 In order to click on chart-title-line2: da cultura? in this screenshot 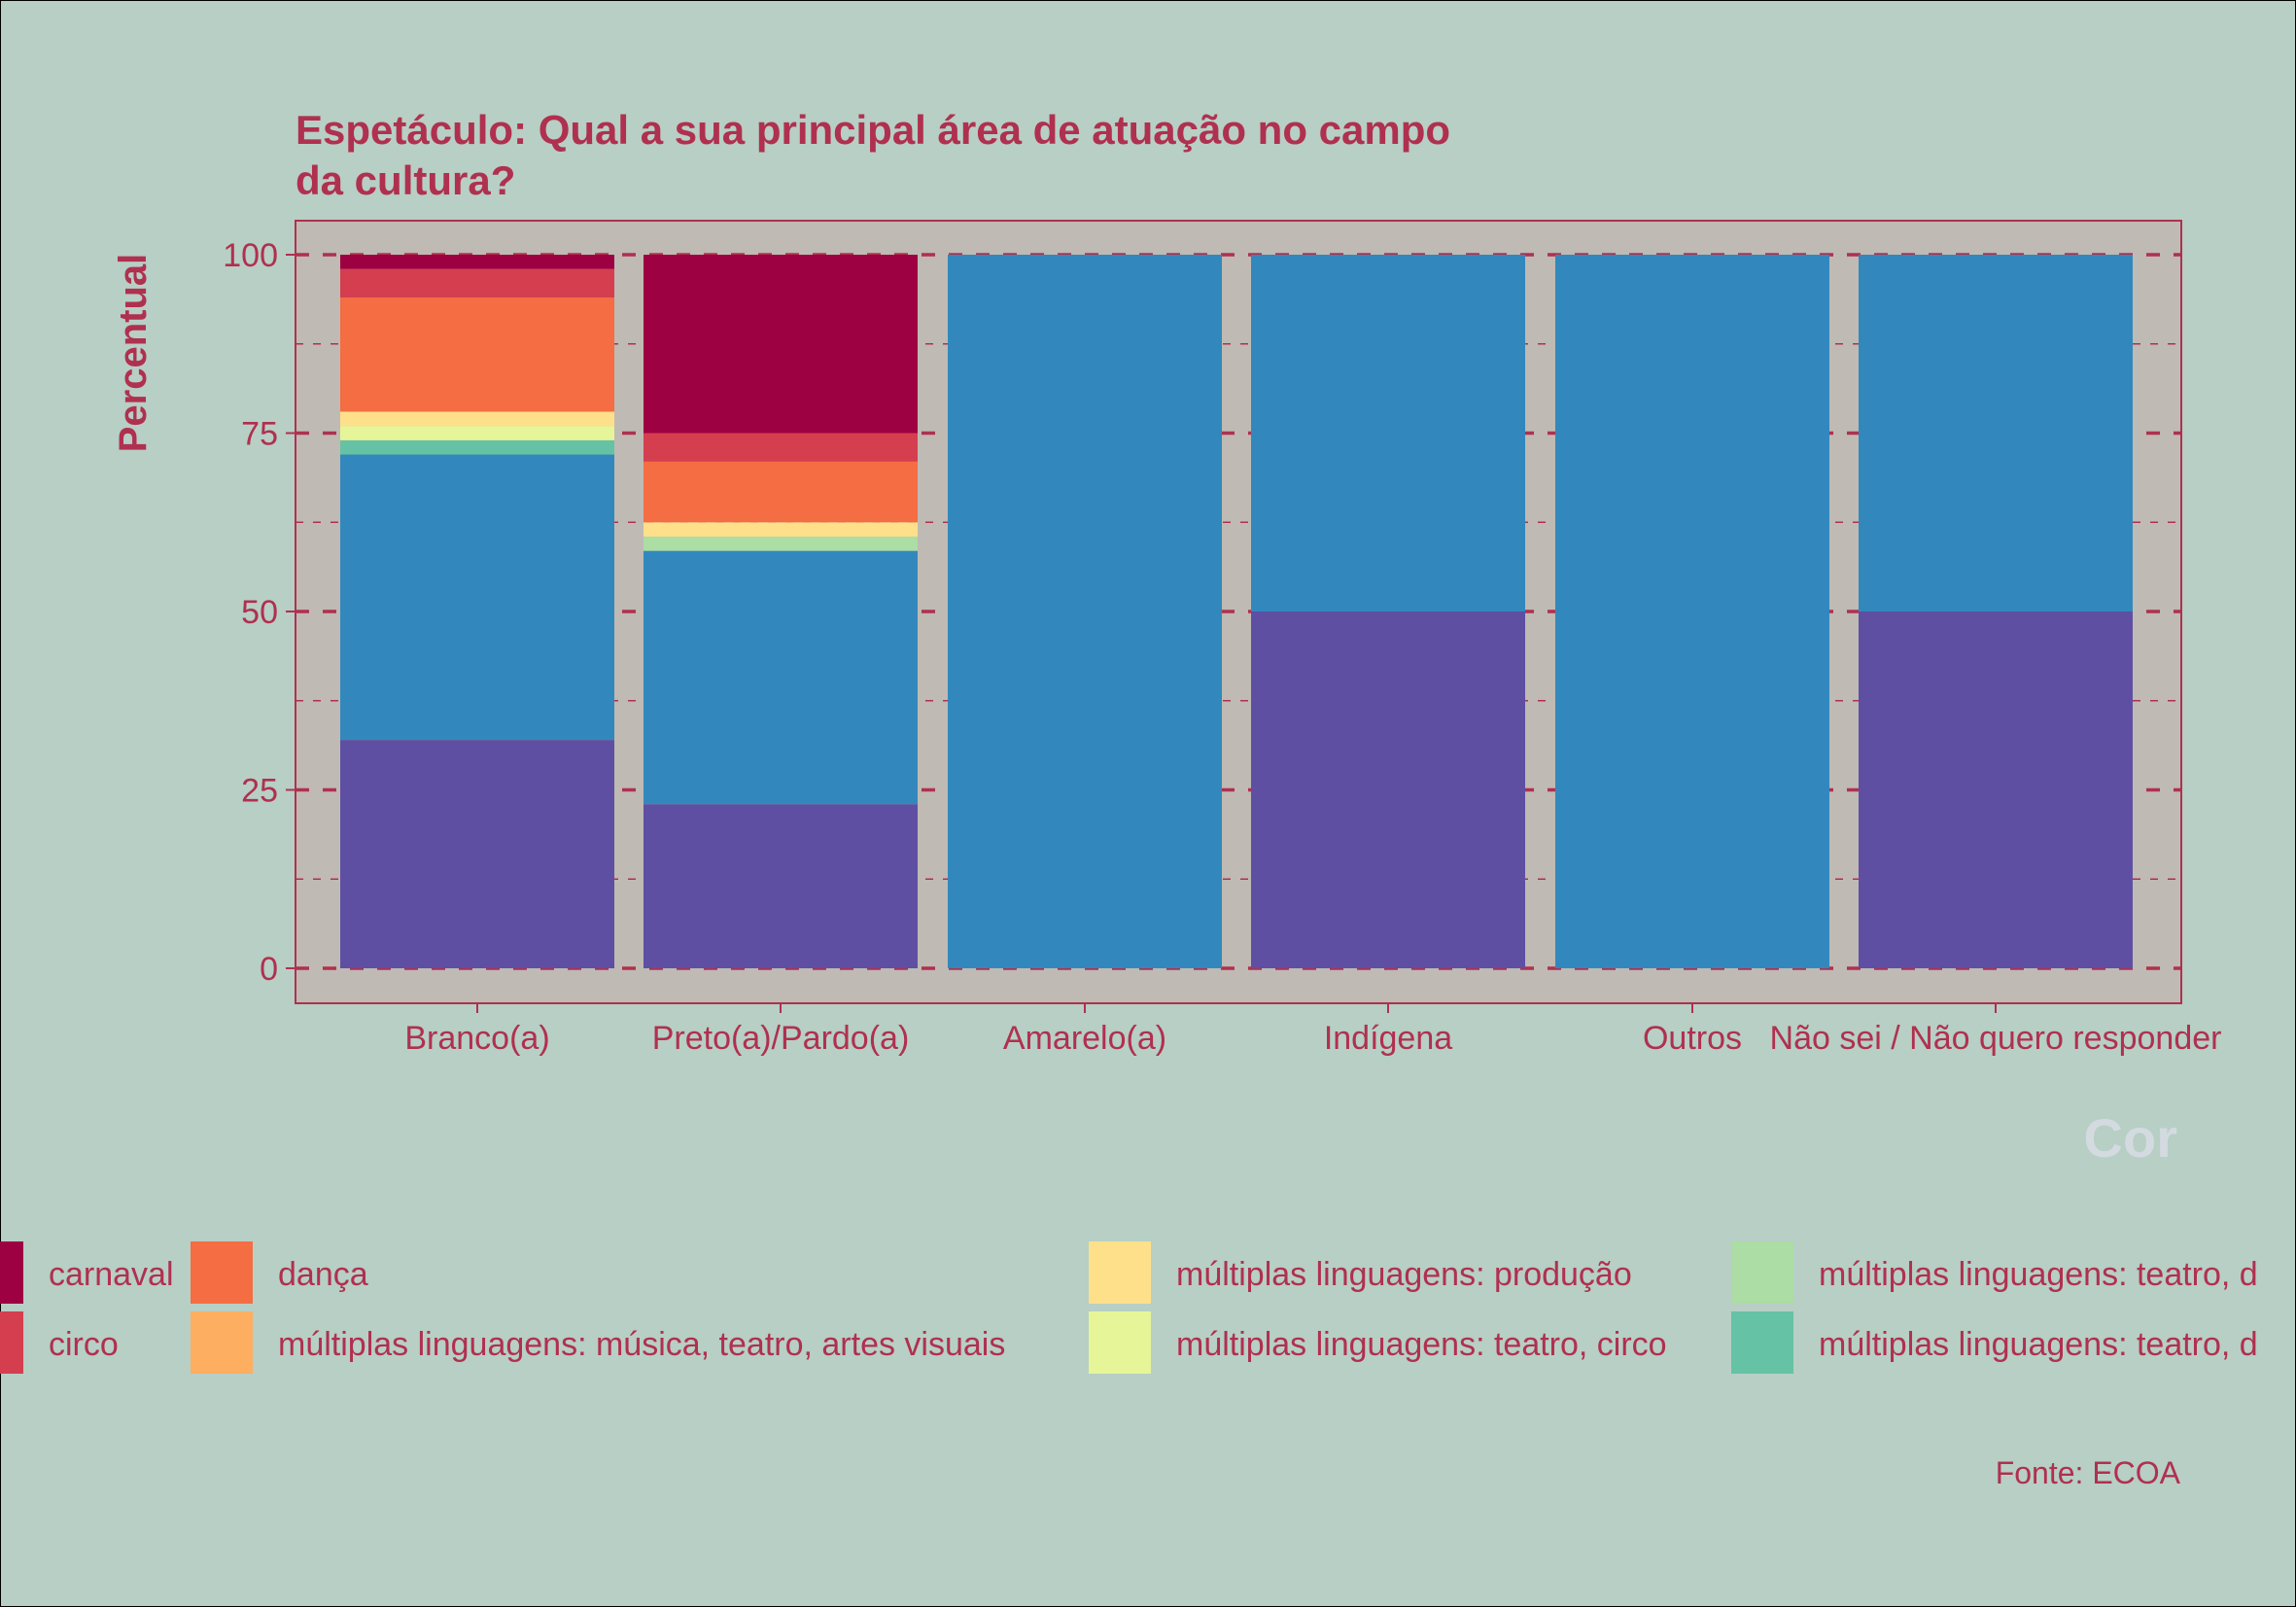, I will do `click(405, 180)`.